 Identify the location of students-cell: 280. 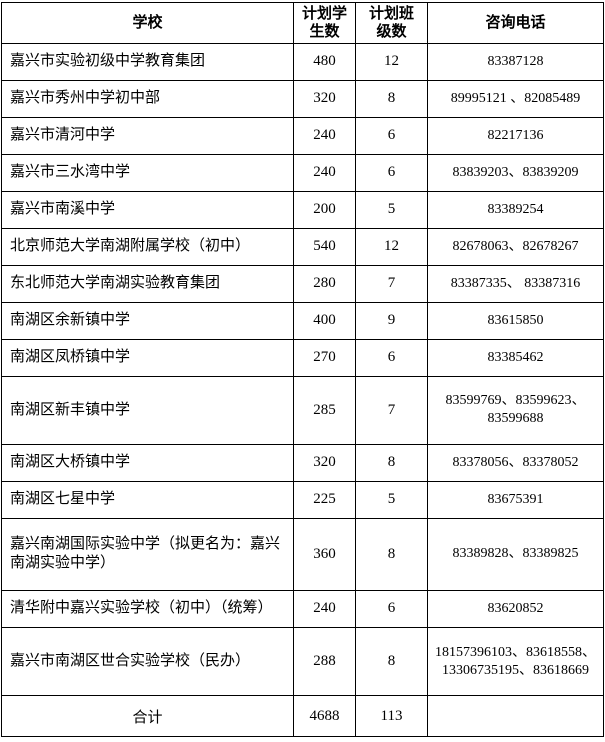
(324, 283).